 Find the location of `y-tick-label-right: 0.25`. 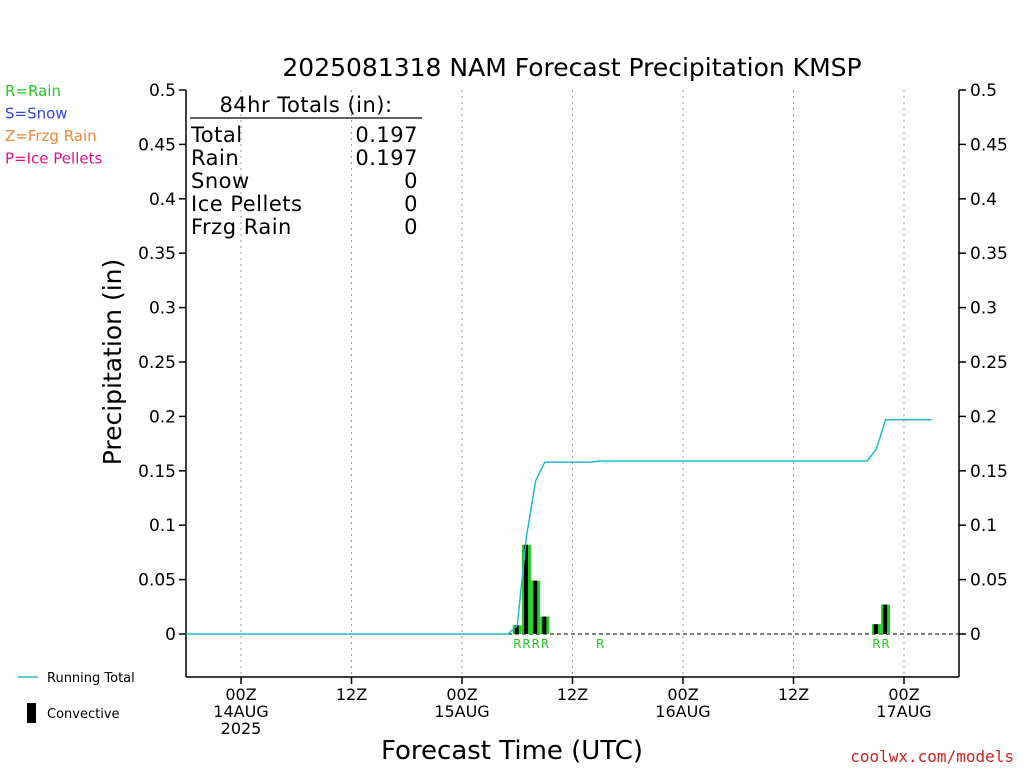

y-tick-label-right: 0.25 is located at coordinates (989, 363).